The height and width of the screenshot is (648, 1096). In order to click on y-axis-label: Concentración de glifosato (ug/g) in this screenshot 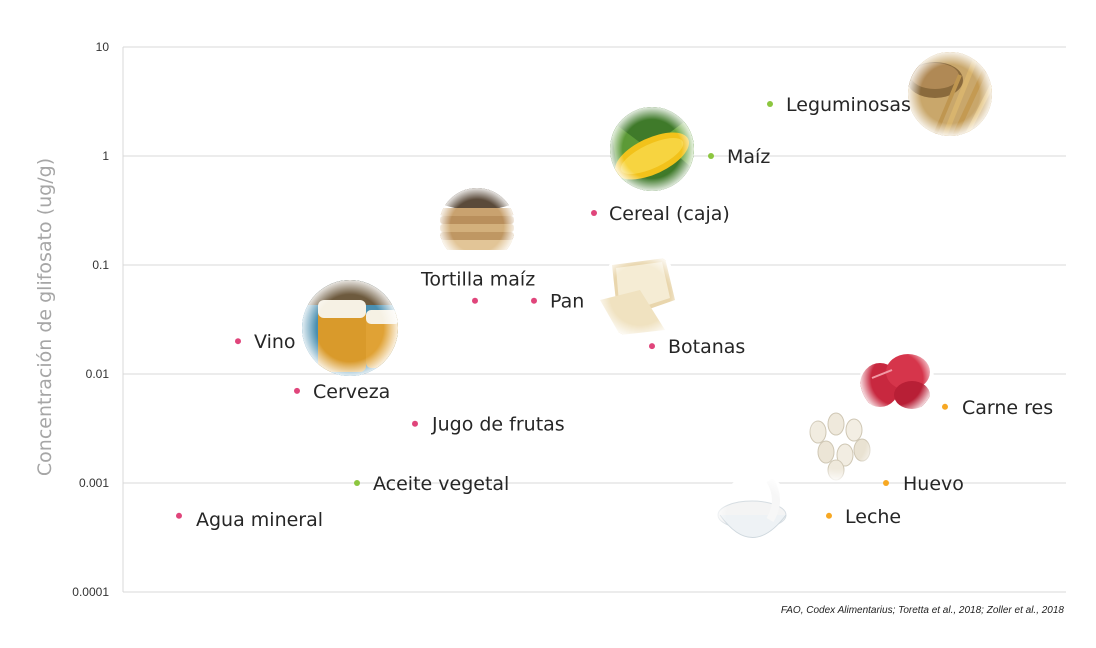, I will do `click(45, 317)`.